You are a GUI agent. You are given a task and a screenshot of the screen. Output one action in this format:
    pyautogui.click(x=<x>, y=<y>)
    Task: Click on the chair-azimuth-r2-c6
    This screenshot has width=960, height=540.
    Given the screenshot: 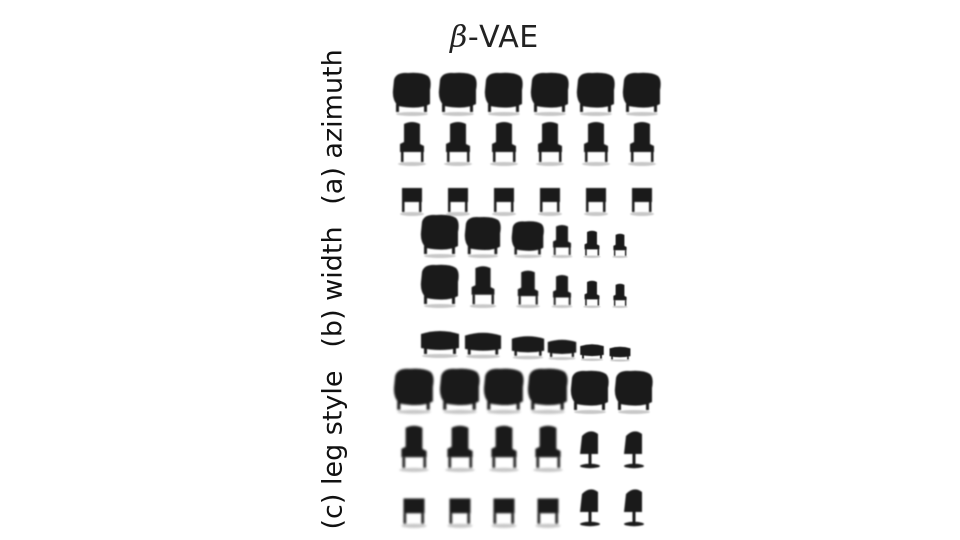 What is the action you would take?
    pyautogui.click(x=642, y=143)
    